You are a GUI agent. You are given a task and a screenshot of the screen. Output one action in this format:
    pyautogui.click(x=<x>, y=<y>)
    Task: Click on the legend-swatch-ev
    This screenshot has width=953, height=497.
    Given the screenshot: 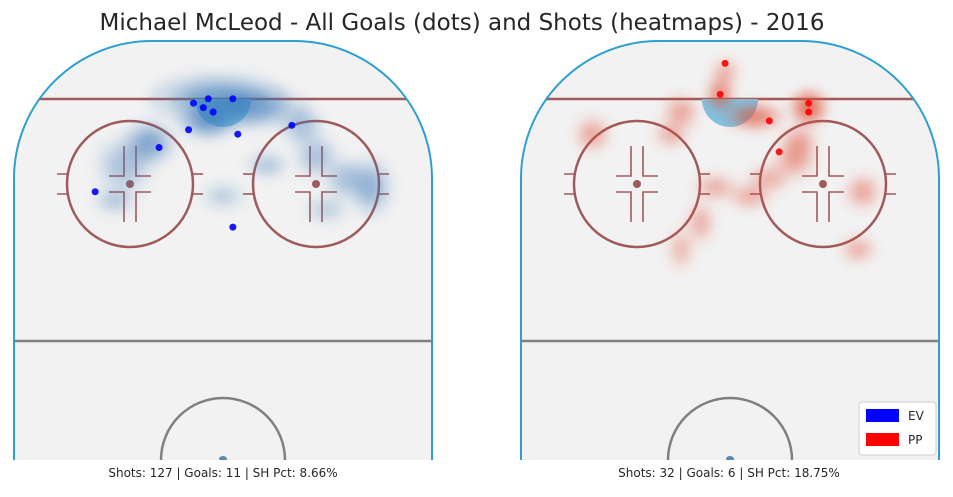 What is the action you would take?
    pyautogui.click(x=882, y=415)
    